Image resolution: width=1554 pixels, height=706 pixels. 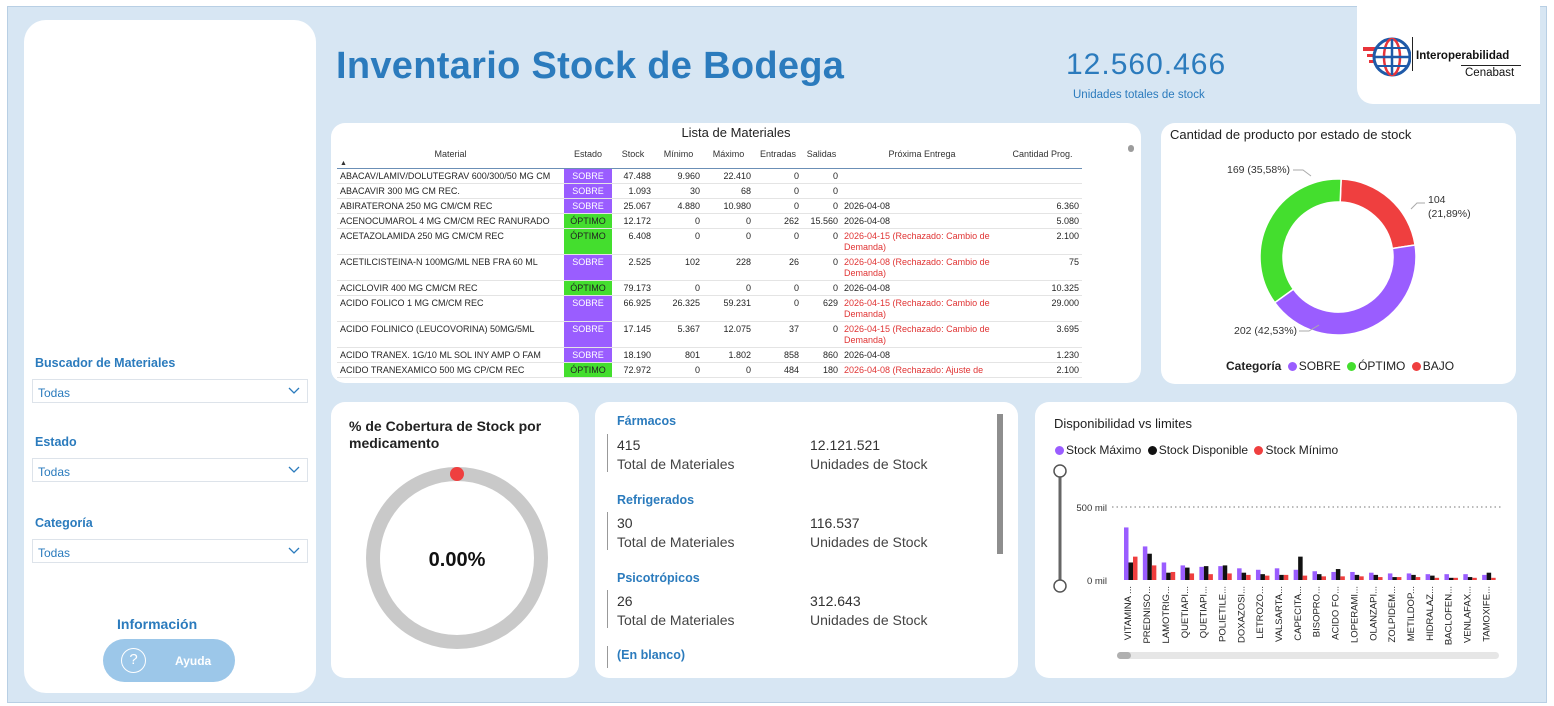 I want to click on column-header: Estado, so click(x=588, y=155).